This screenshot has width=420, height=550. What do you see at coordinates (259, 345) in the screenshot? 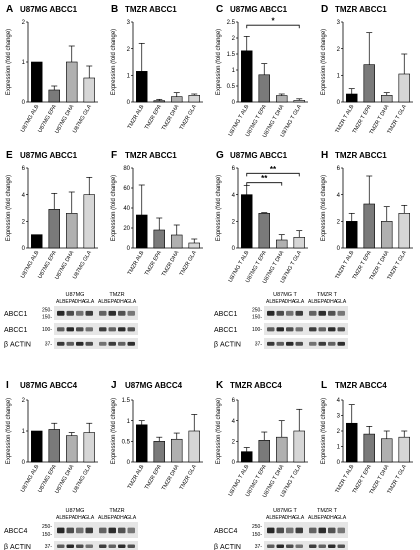
I see `blot-abcc1-right-marker-3: 37-` at bounding box center [259, 345].